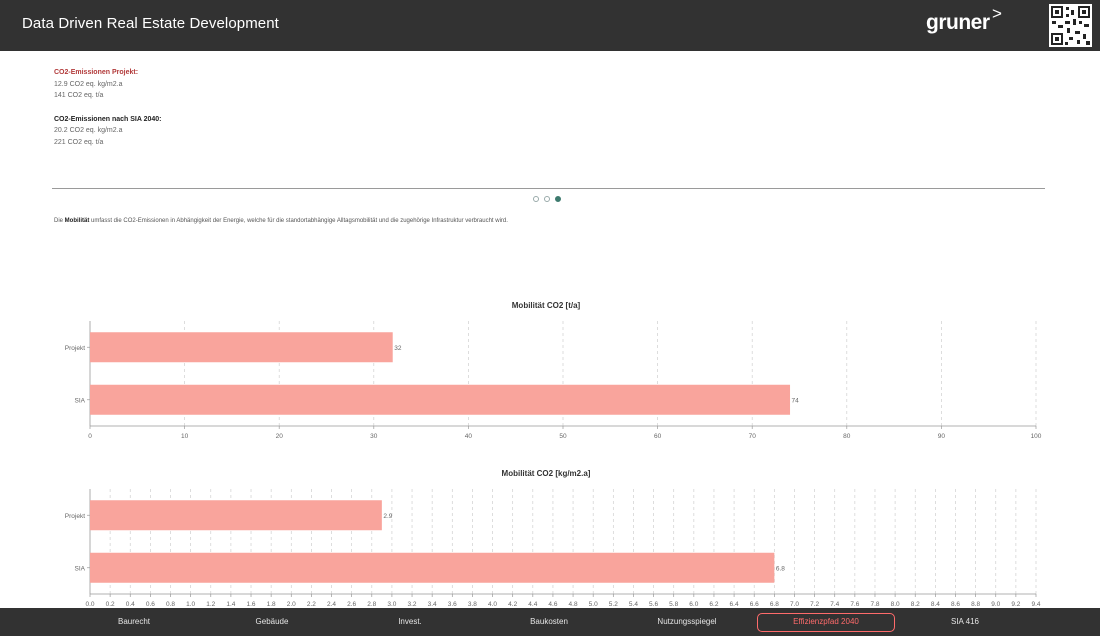 The width and height of the screenshot is (1100, 636). What do you see at coordinates (374, 436) in the screenshot?
I see `chart1-x-tick-label: 30` at bounding box center [374, 436].